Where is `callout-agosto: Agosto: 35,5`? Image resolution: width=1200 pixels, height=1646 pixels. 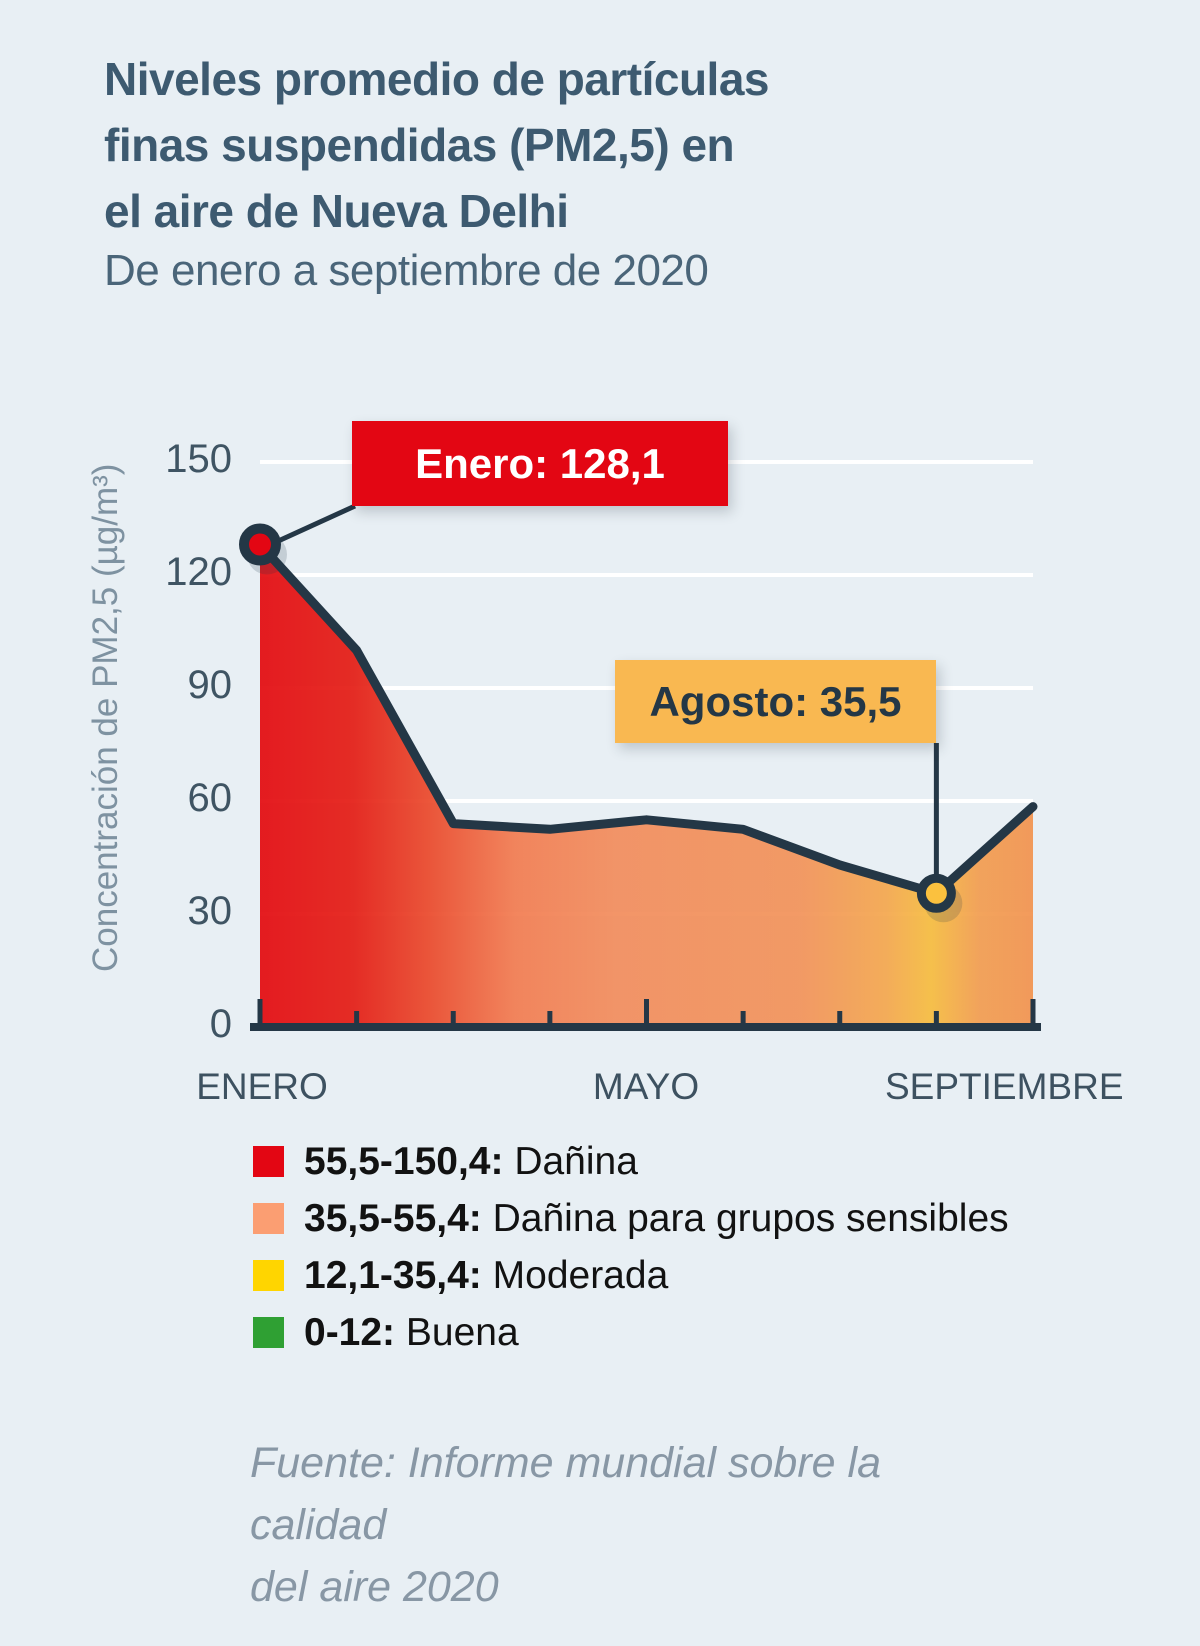 callout-agosto: Agosto: 35,5 is located at coordinates (775, 701).